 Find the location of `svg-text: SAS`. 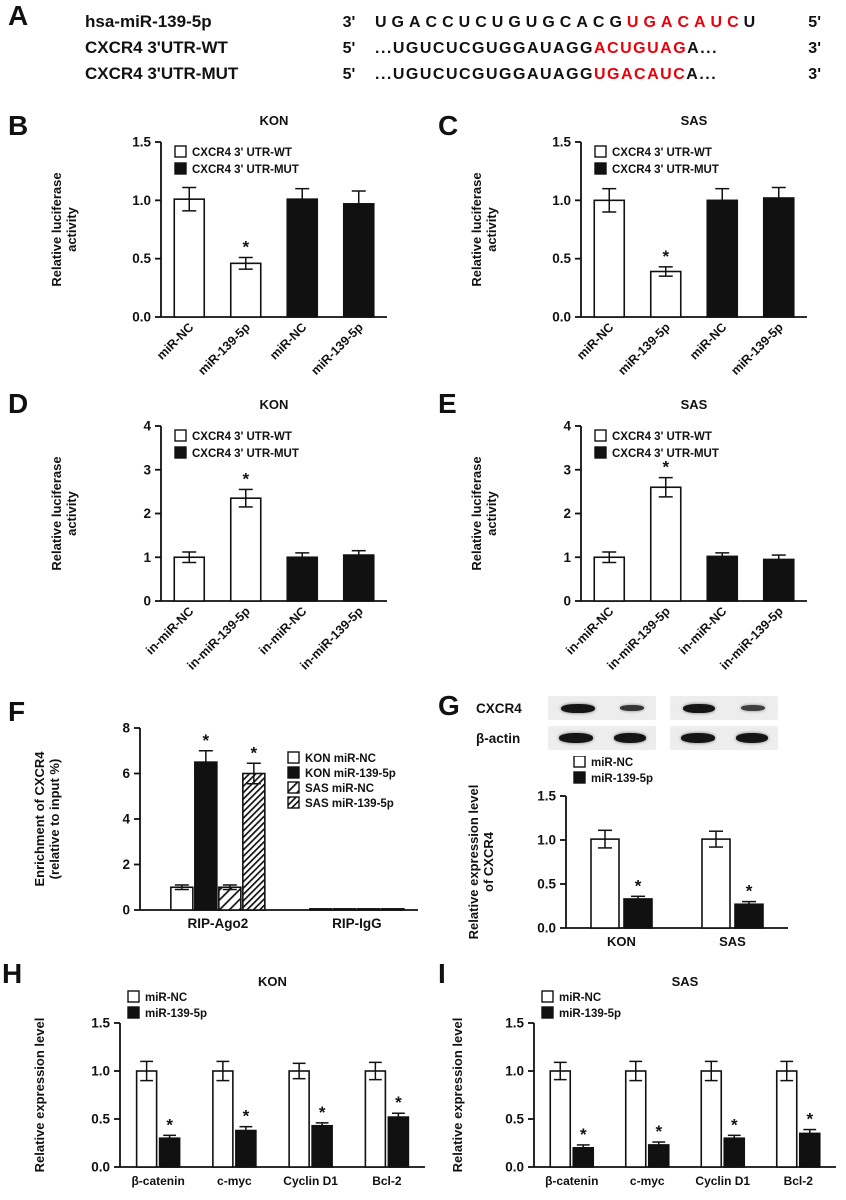

svg-text: SAS is located at coordinates (685, 982).